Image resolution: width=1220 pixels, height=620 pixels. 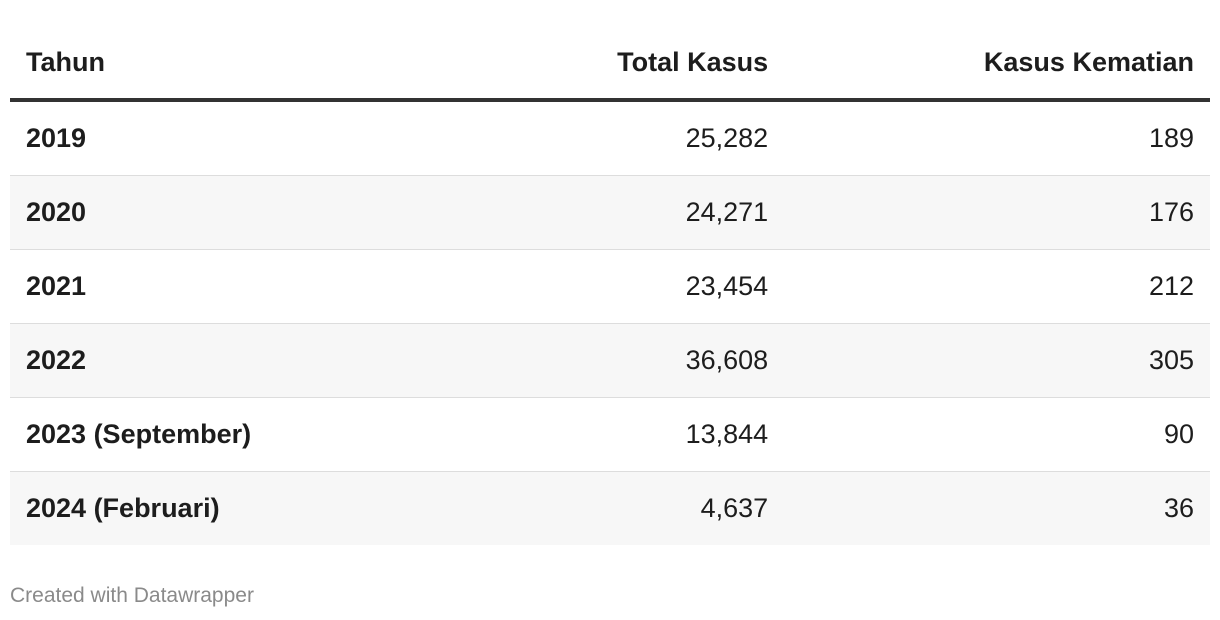 I want to click on cell-tahun: 2022, so click(x=236, y=360).